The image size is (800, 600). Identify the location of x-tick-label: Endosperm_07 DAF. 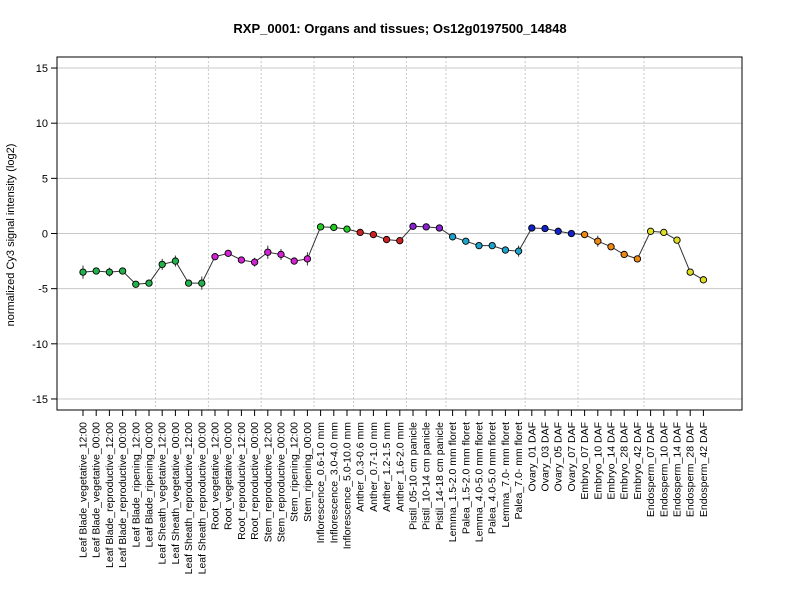
(651, 469).